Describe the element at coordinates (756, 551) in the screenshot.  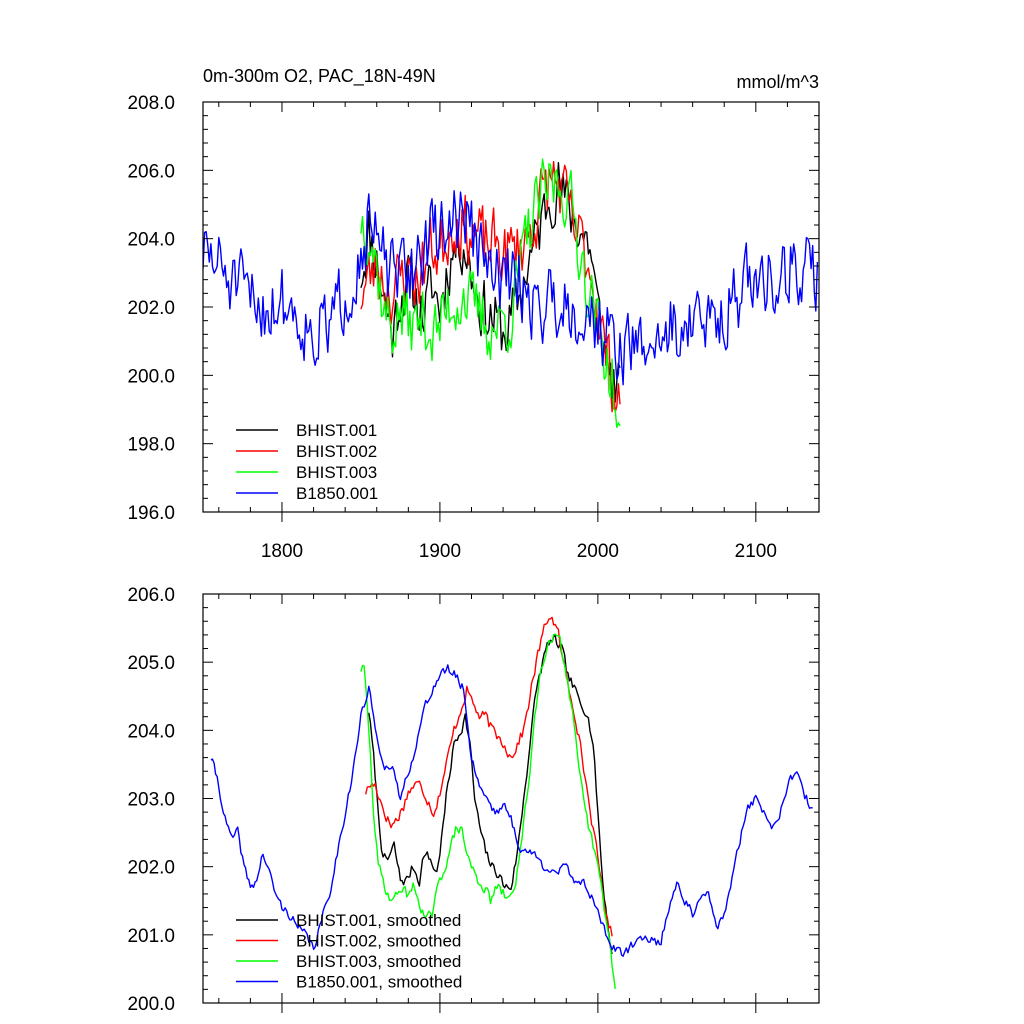
I see `x-tick-label: 2100` at that location.